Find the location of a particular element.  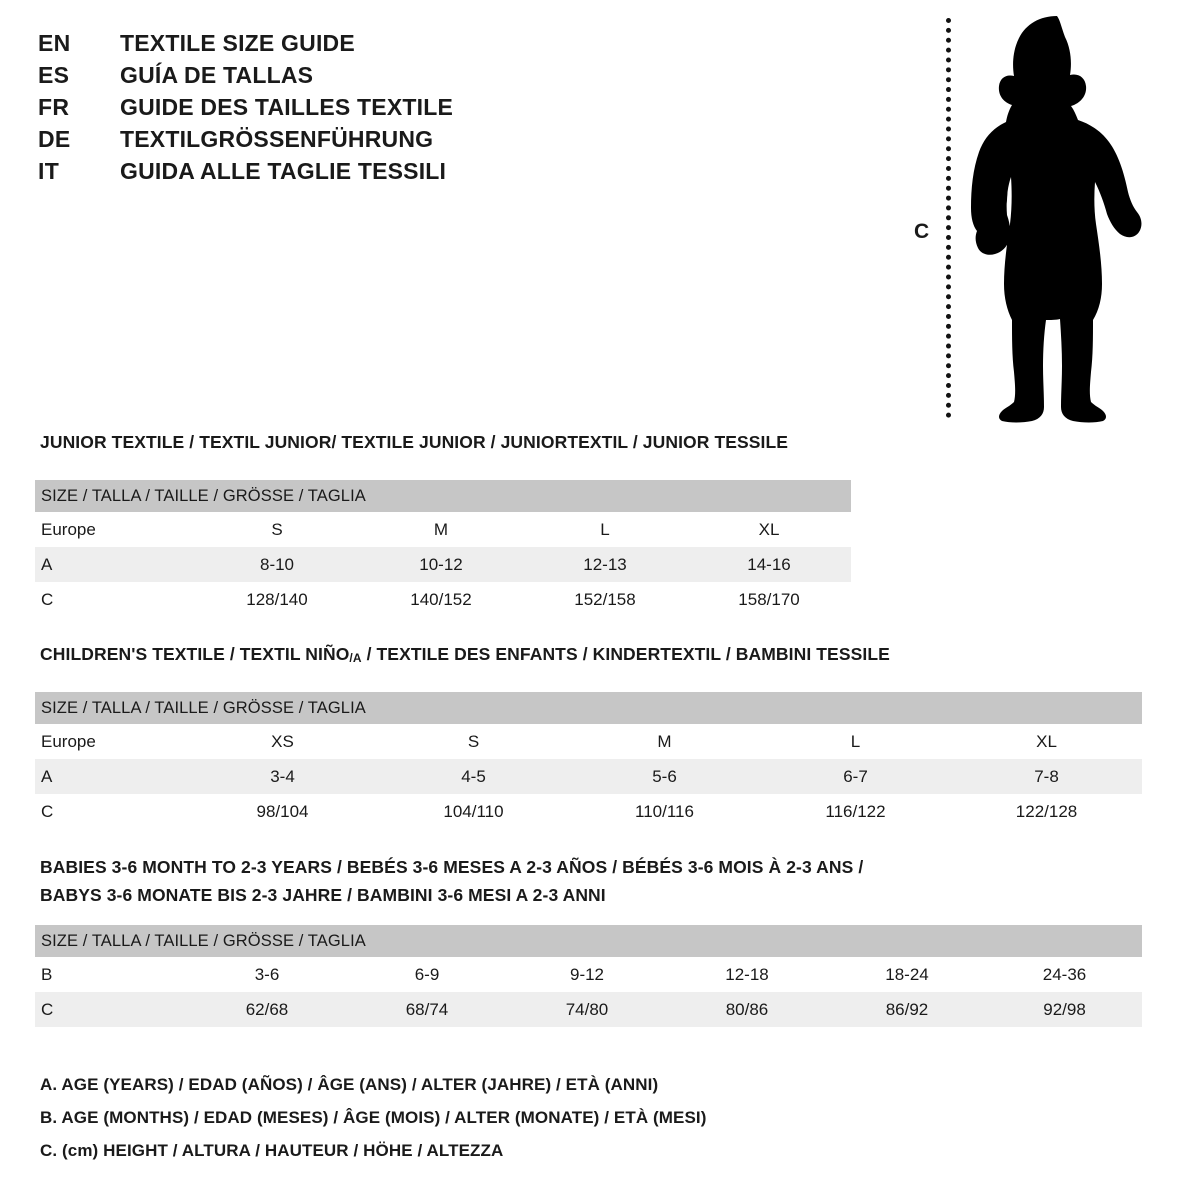

cell: 3-4 is located at coordinates (282, 776).